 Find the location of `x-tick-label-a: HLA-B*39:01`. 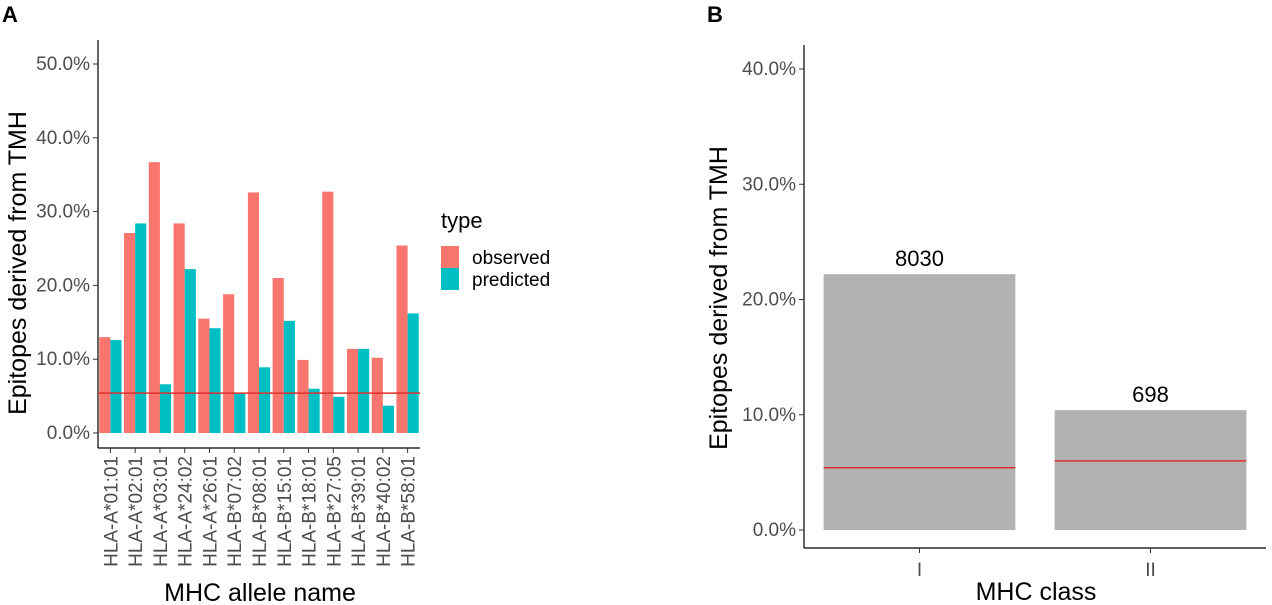

x-tick-label-a: HLA-B*39:01 is located at coordinates (359, 511).